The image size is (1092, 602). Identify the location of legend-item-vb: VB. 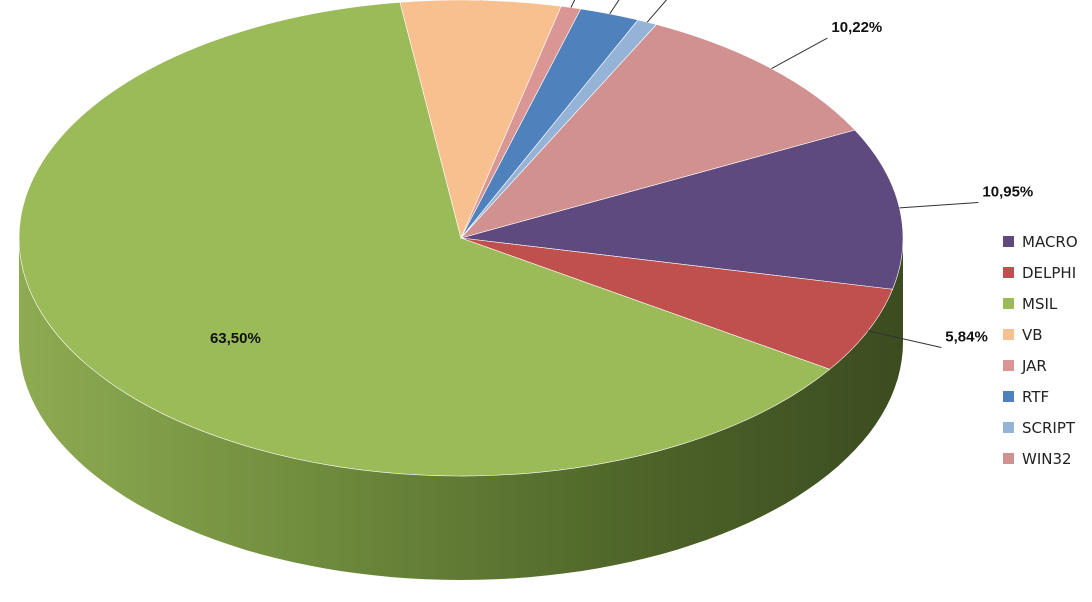
(1040, 334).